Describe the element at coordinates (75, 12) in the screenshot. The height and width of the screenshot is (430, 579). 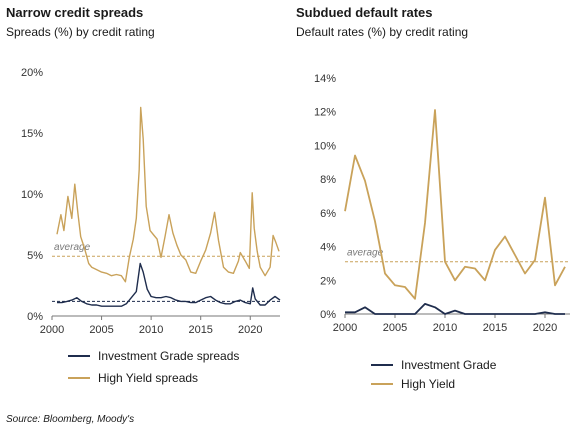
I see `left-chart-title: Narrow credit spreads` at that location.